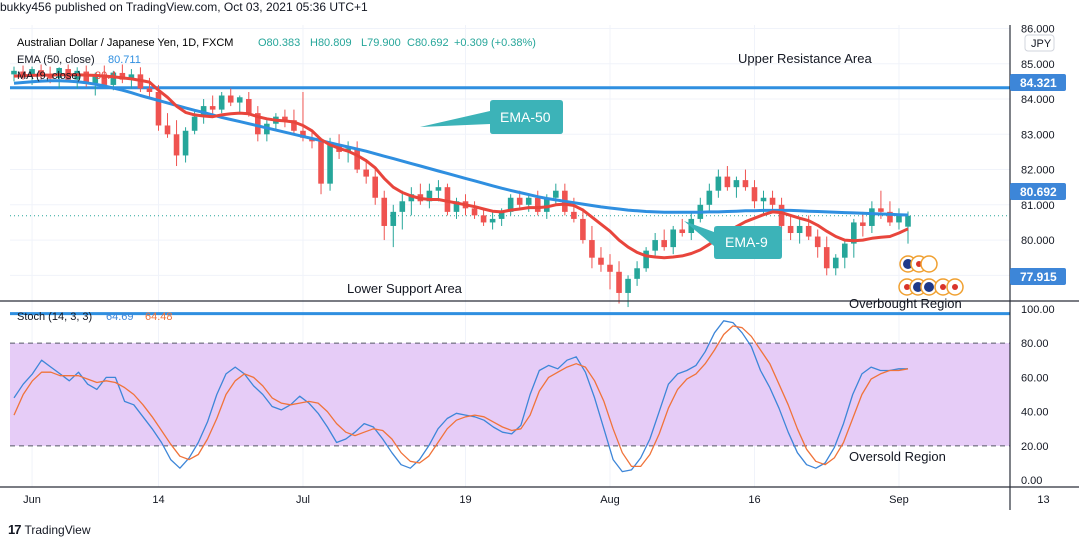 This screenshot has height=549, width=1079. Describe the element at coordinates (1038, 82) in the screenshot. I see `price-tag-resistance: 84.321` at that location.